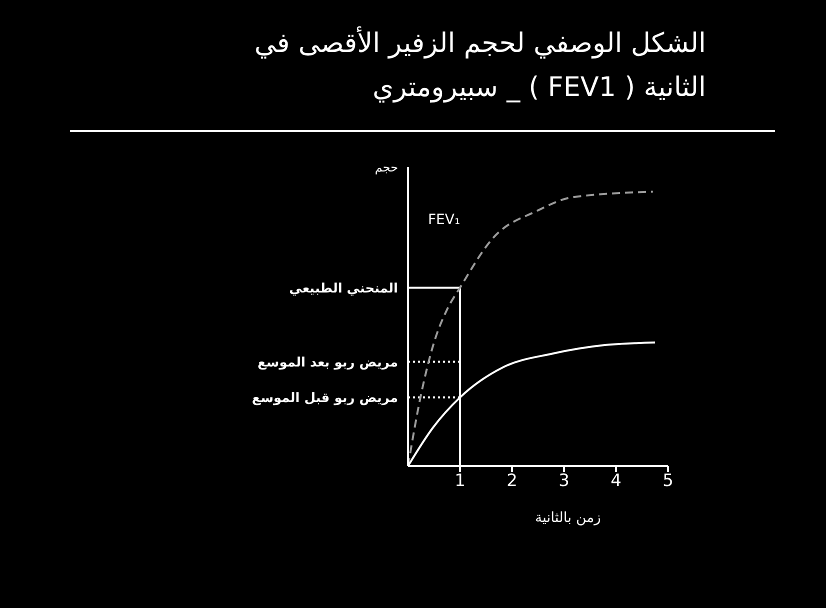 The height and width of the screenshot is (608, 826). I want to click on y-axis-title: حجم, so click(386, 167).